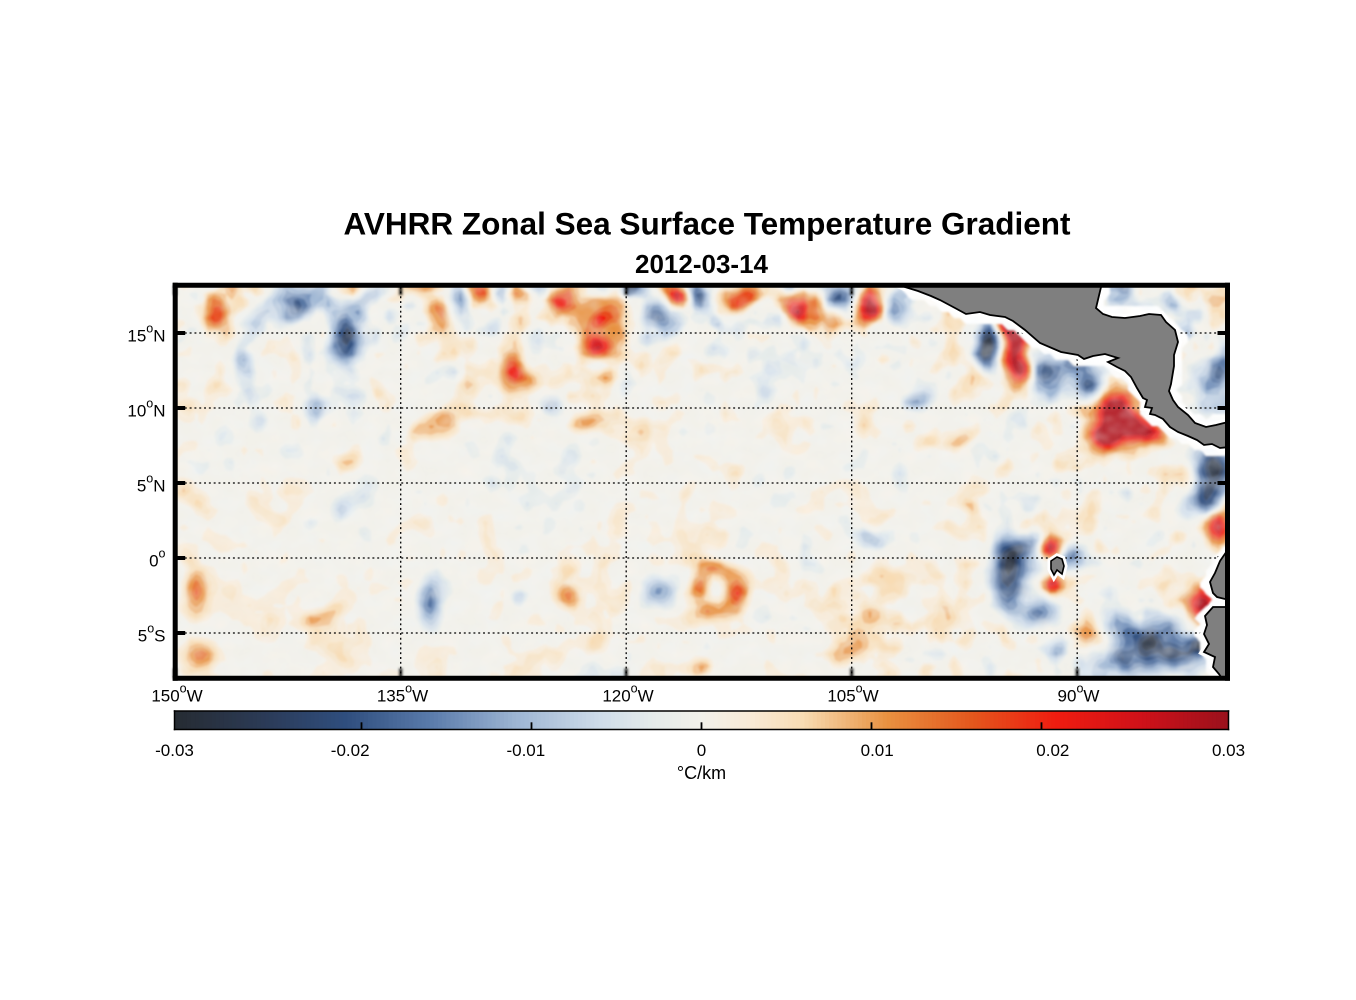 Image resolution: width=1356 pixels, height=1000 pixels. I want to click on svg-text: 15, so click(136, 336).